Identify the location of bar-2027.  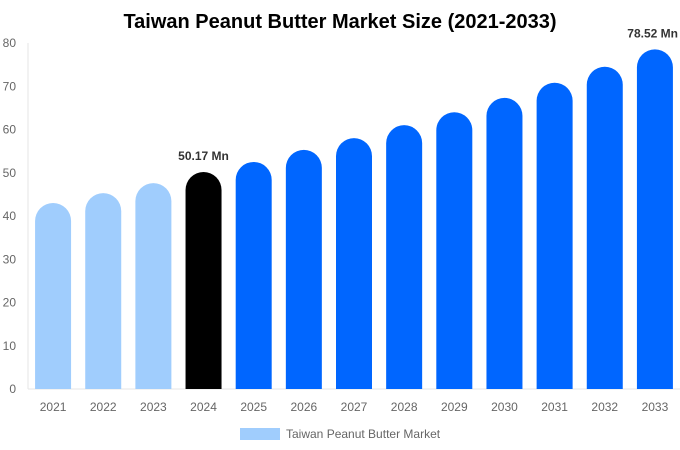
(354, 263).